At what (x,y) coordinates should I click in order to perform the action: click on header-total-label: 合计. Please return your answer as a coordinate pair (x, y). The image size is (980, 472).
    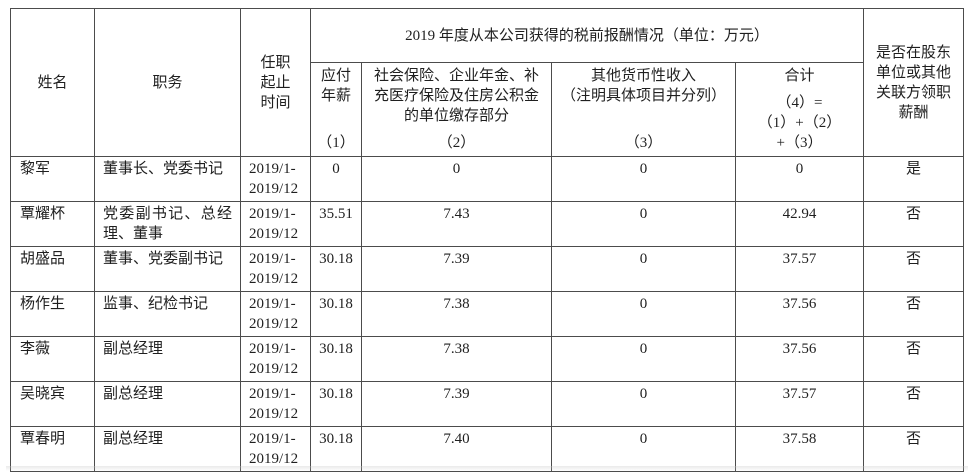
    Looking at the image, I should click on (799, 76).